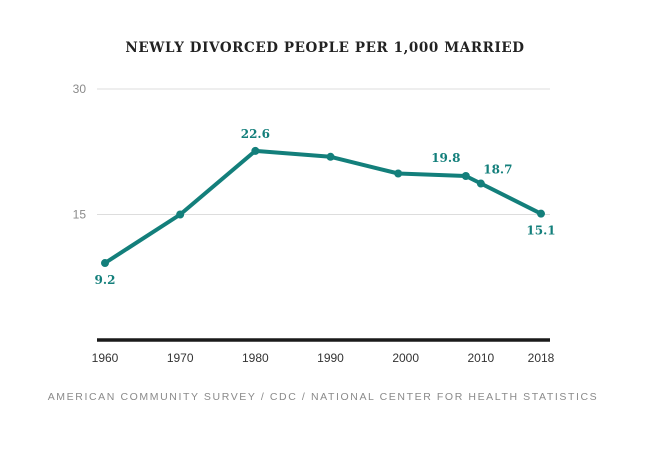  Describe the element at coordinates (180, 358) in the screenshot. I see `x-tick-label: 1970` at that location.